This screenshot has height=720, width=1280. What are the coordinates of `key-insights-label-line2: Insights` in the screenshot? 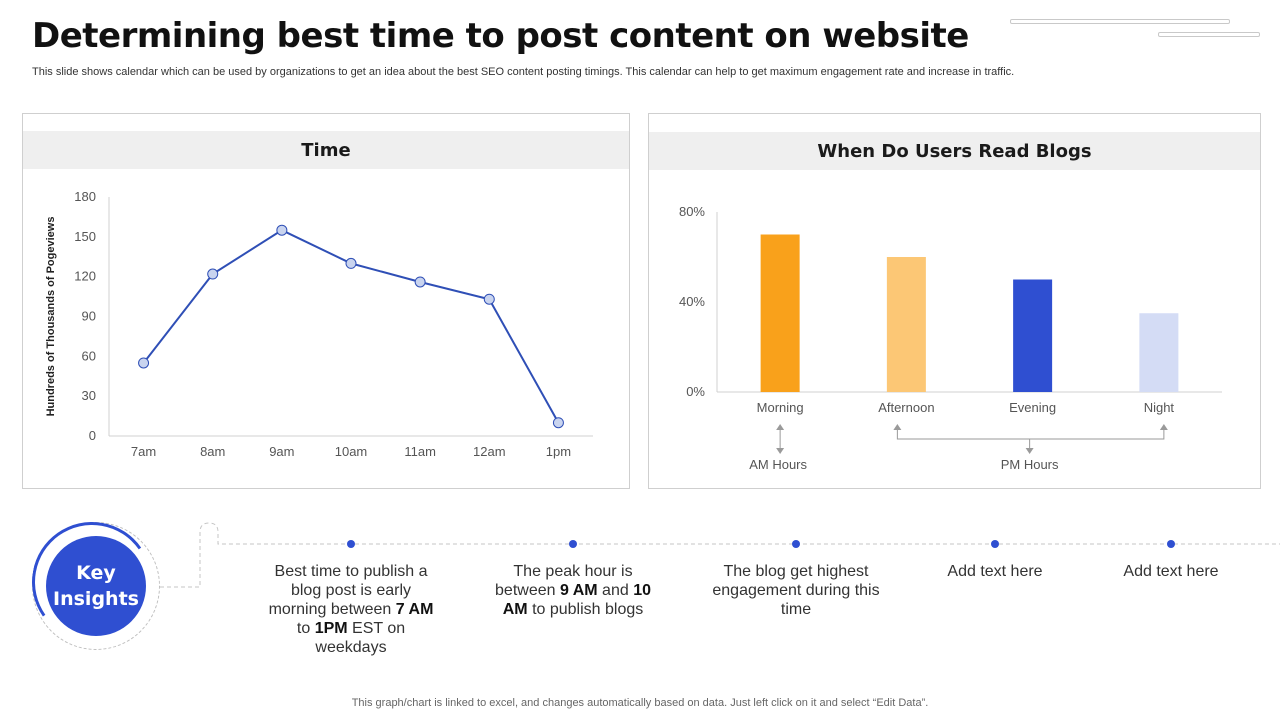 It's located at (96, 599).